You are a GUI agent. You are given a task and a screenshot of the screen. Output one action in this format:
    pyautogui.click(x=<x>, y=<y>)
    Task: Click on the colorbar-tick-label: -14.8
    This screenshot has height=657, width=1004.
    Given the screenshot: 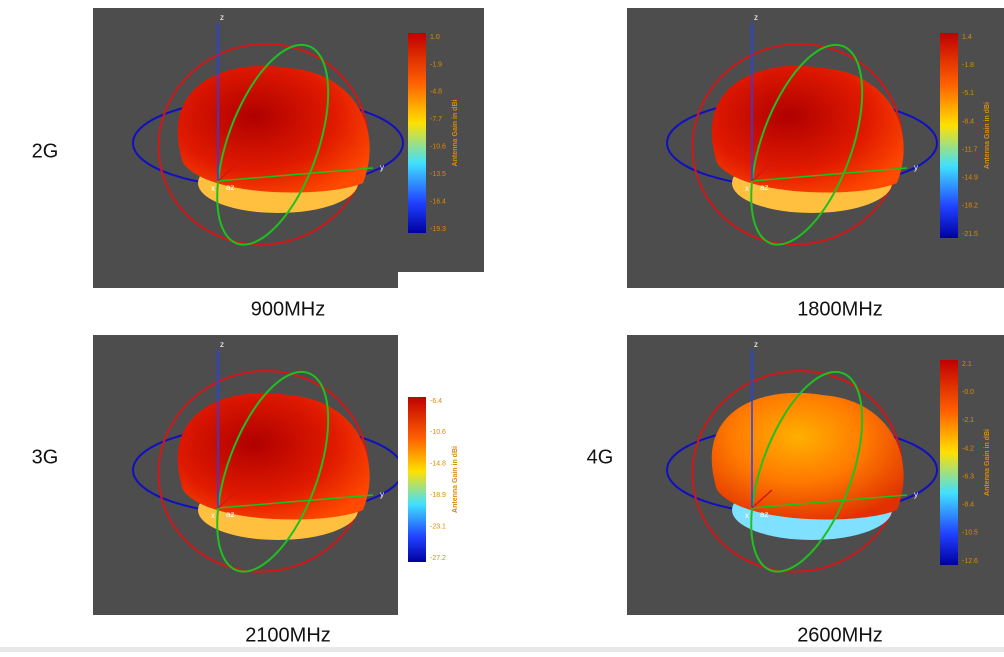 What is the action you would take?
    pyautogui.click(x=438, y=464)
    